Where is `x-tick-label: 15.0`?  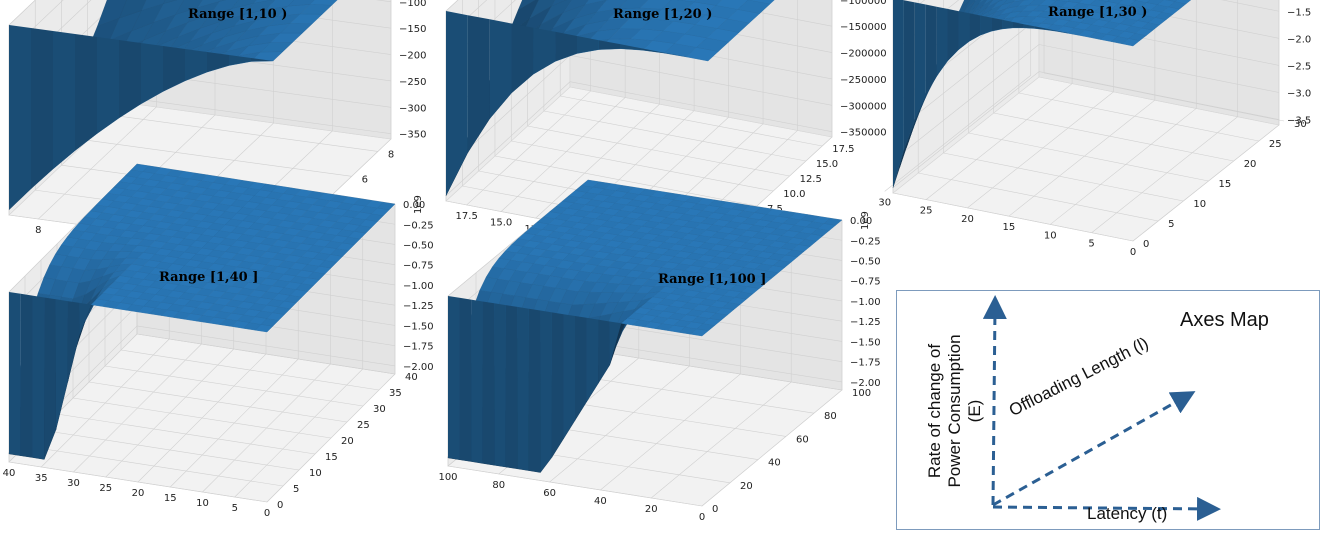
x-tick-label: 15.0 is located at coordinates (501, 223).